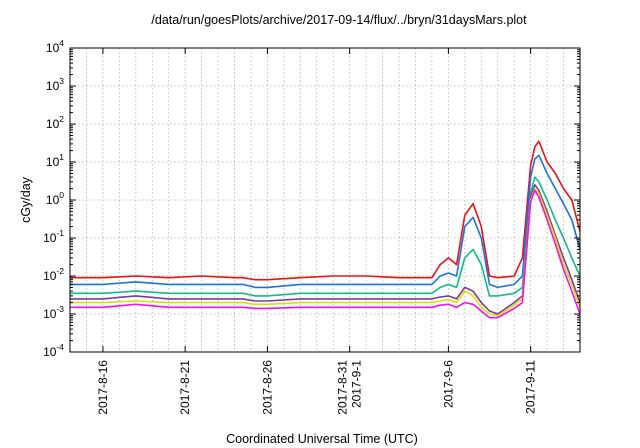  Describe the element at coordinates (26, 199) in the screenshot. I see `y-axis-label: cGy/day` at that location.